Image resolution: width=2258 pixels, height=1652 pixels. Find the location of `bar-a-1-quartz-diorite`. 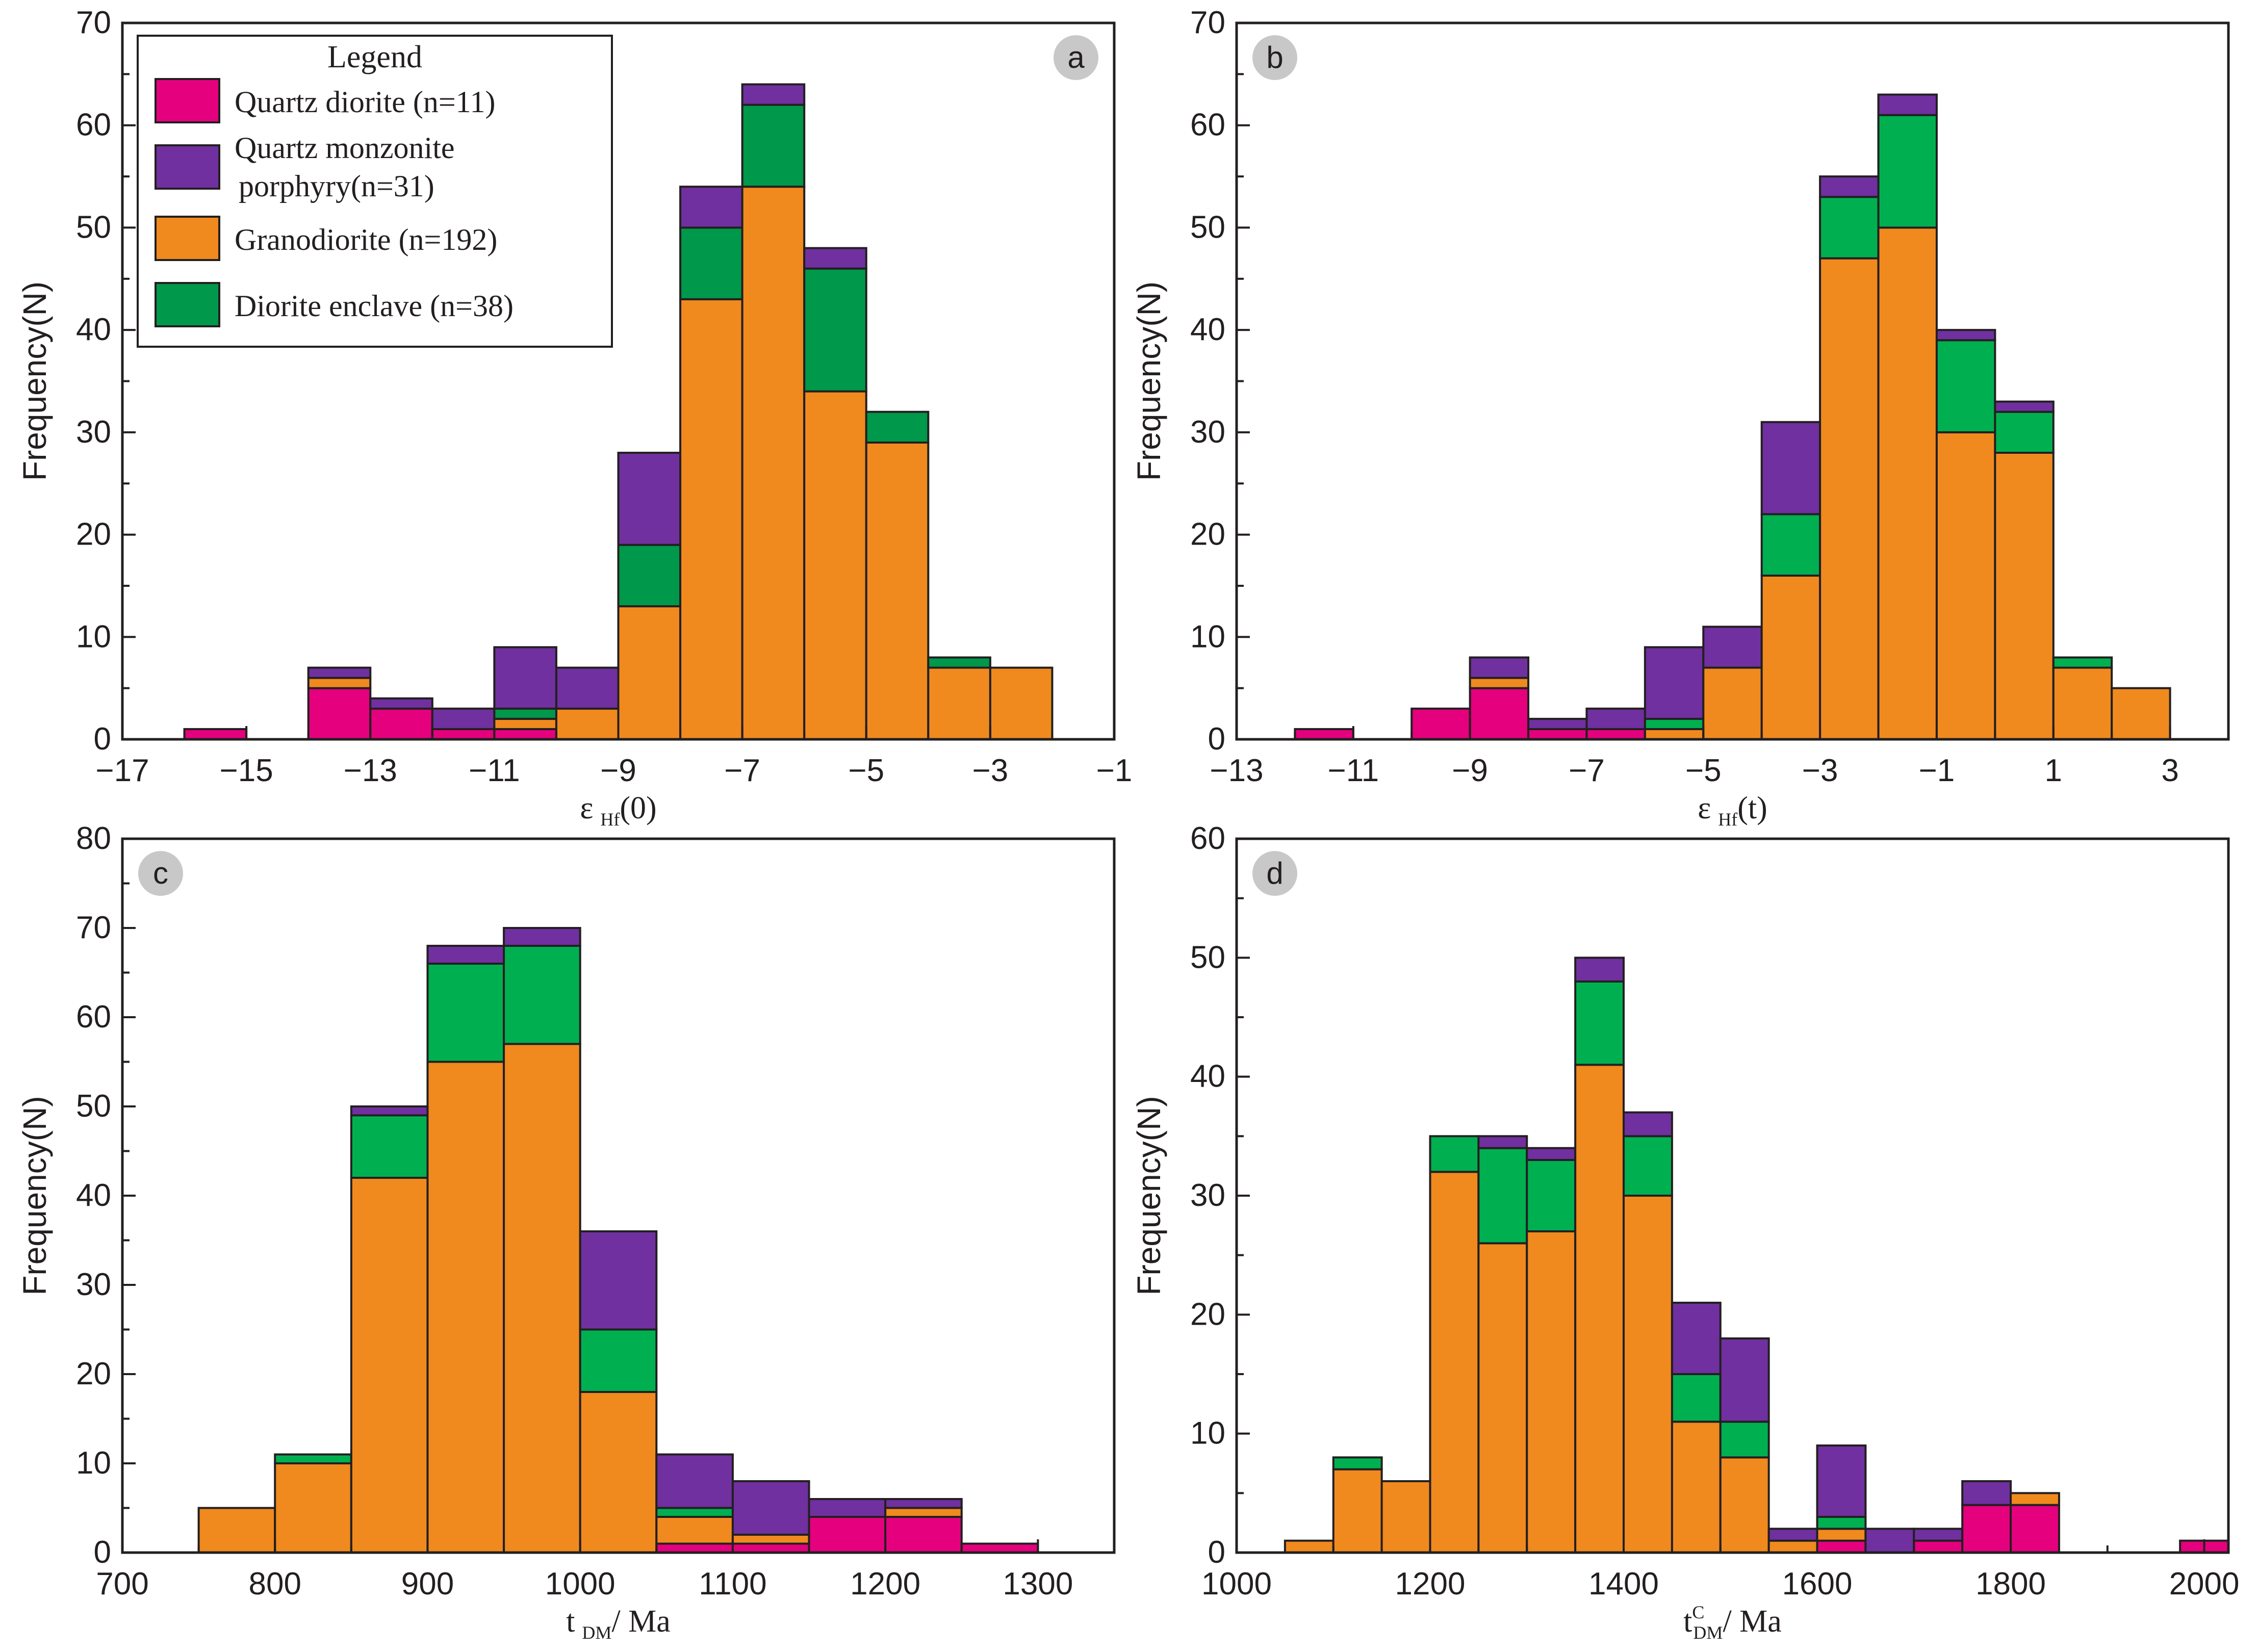

bar-a-1-quartz-diorite is located at coordinates (339, 713).